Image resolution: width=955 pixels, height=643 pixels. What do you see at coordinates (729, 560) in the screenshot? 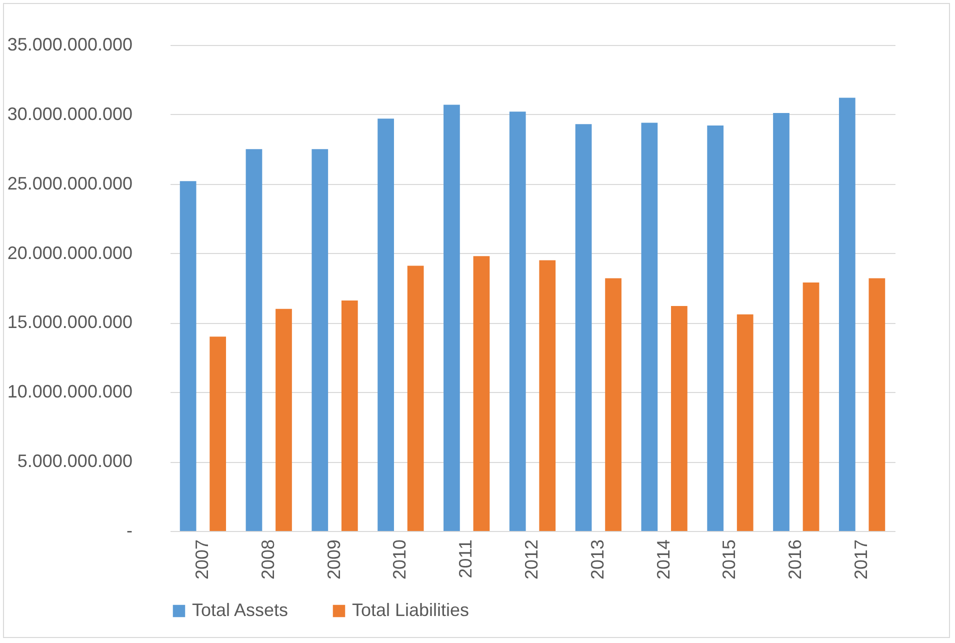
I see `x-tick-label: 2015` at bounding box center [729, 560].